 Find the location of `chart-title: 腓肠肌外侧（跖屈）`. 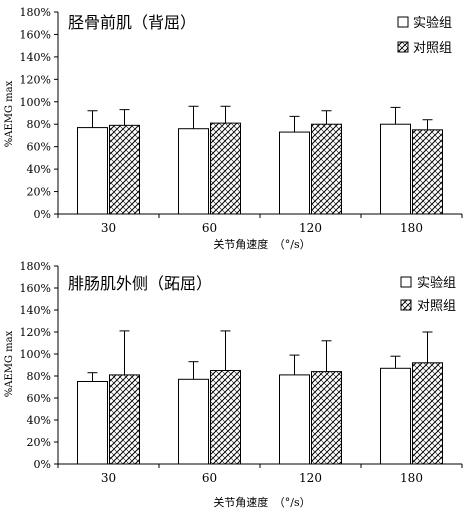

chart-title: 腓肠肌外侧（跖屈） is located at coordinates (140, 283).